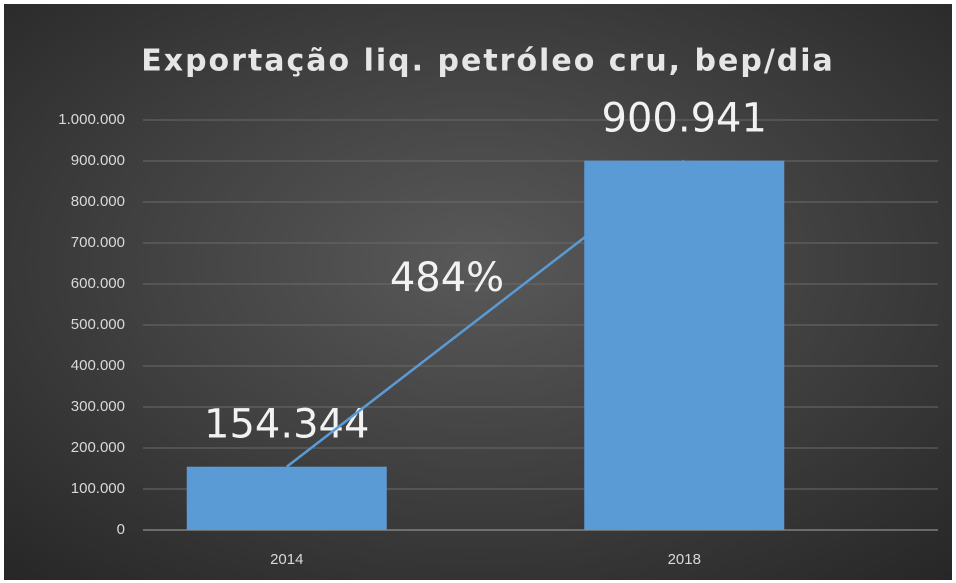 The height and width of the screenshot is (583, 956). Describe the element at coordinates (286, 425) in the screenshot. I see `value-label: 154.344` at that location.